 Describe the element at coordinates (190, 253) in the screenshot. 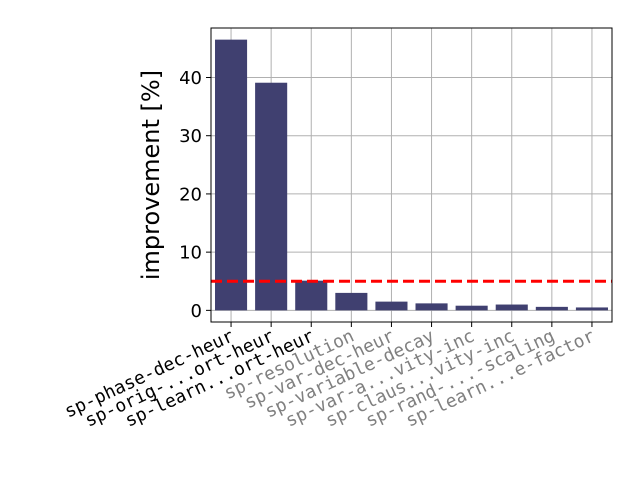

I see `y-tick-label: 10` at that location.